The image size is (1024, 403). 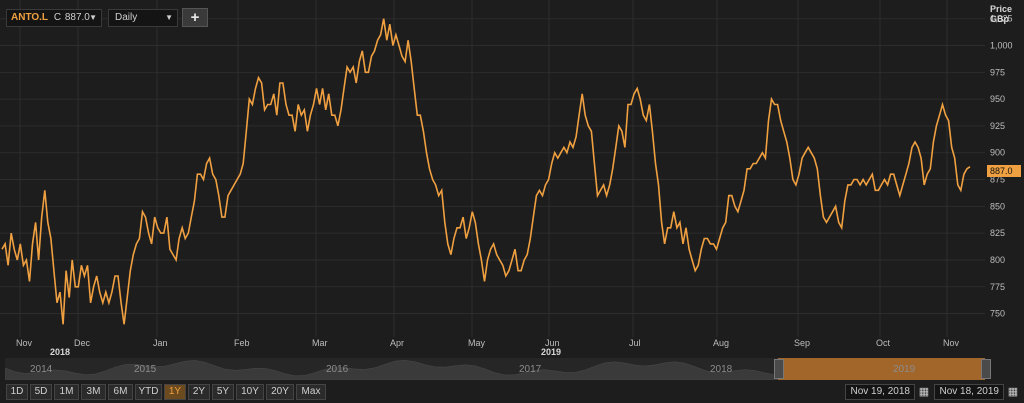 What do you see at coordinates (1004, 171) in the screenshot?
I see `last-price-marker: 887.0` at bounding box center [1004, 171].